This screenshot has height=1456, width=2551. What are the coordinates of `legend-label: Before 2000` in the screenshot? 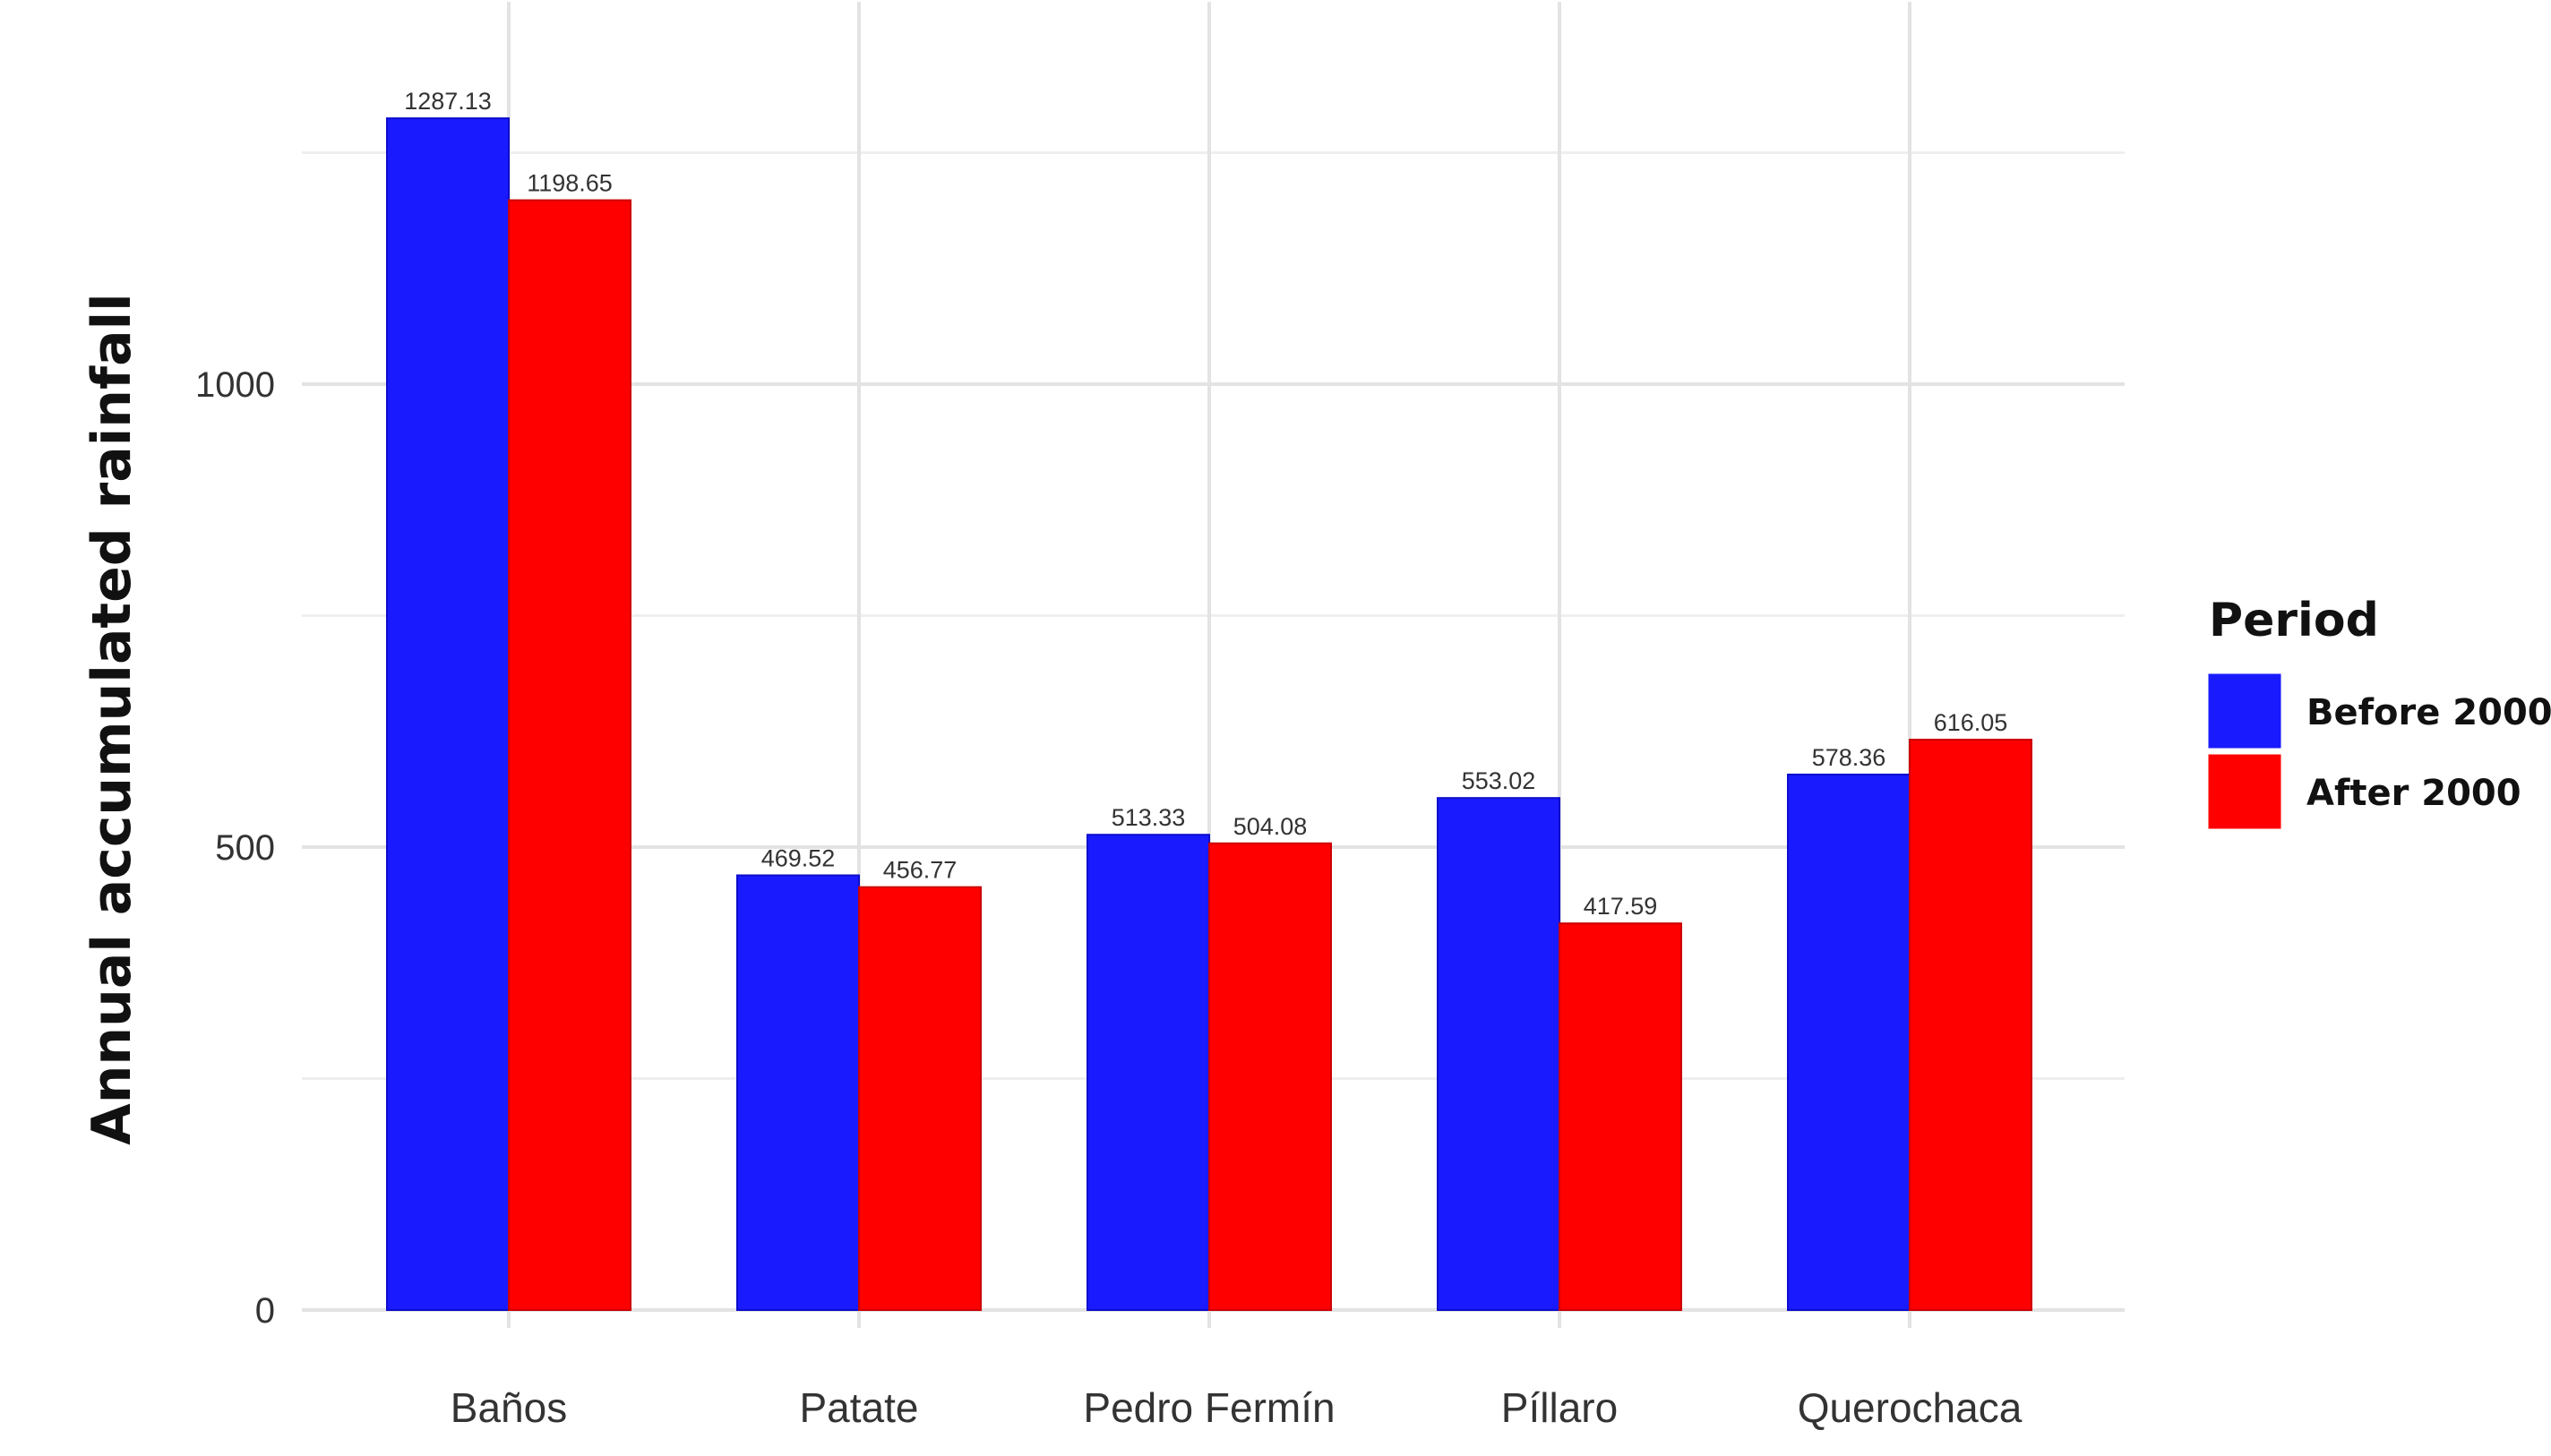 It's located at (2429, 712).